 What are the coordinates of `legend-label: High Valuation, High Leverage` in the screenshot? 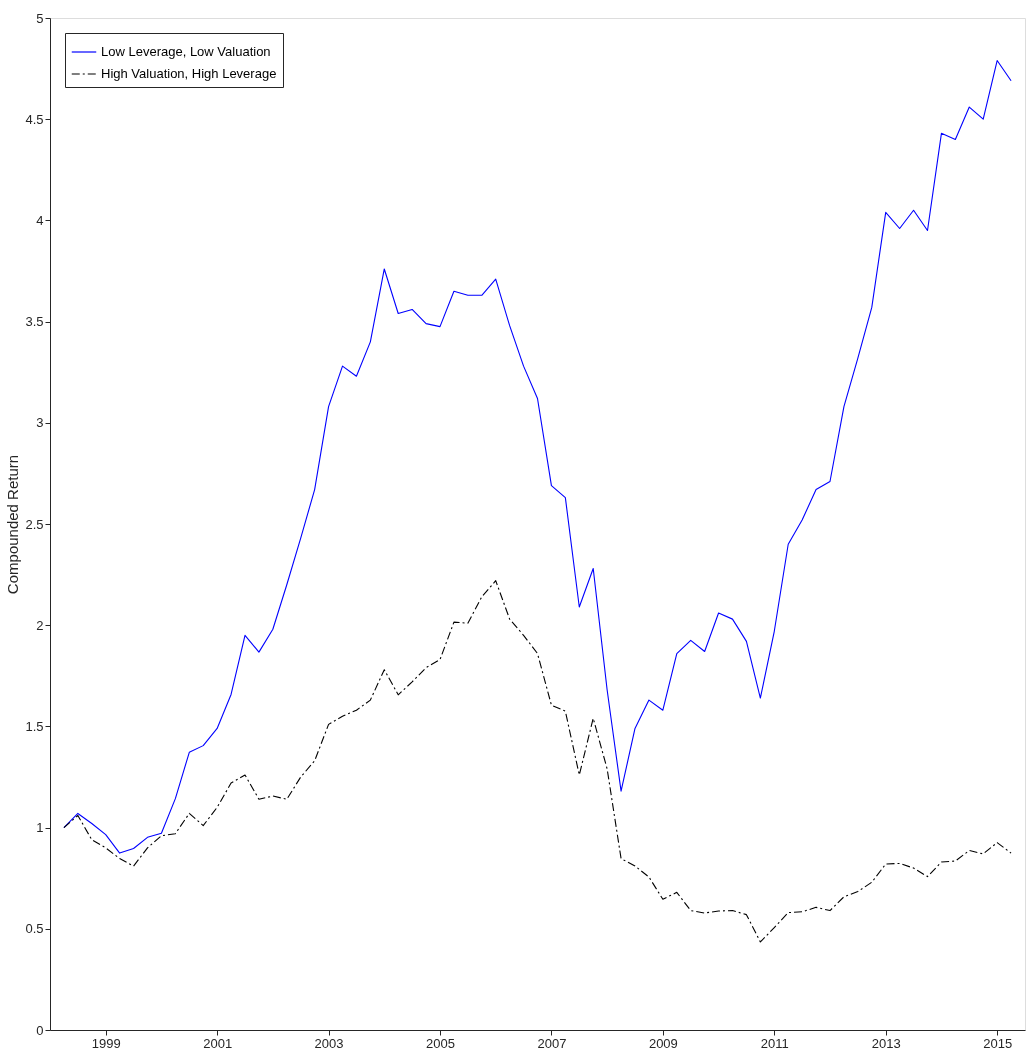 It's located at (189, 73).